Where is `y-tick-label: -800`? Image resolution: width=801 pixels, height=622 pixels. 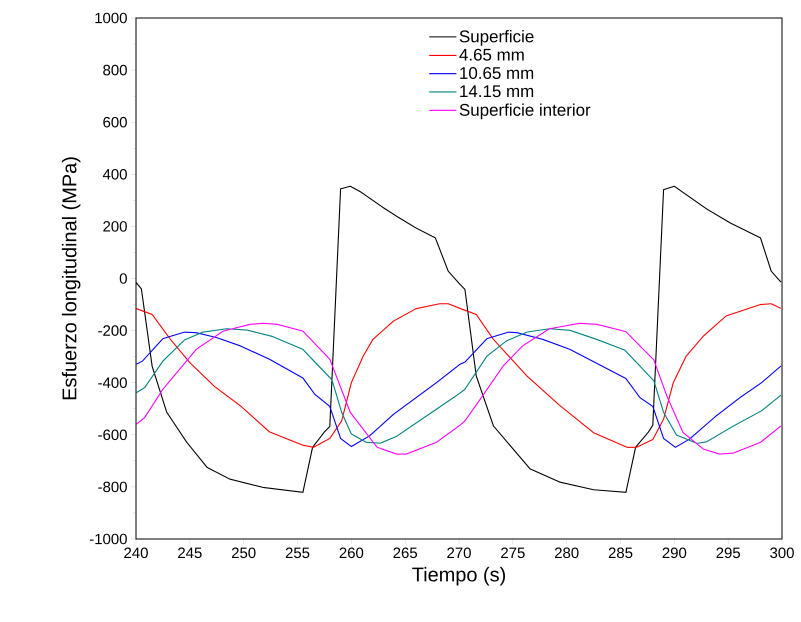
y-tick-label: -800 is located at coordinates (112, 487).